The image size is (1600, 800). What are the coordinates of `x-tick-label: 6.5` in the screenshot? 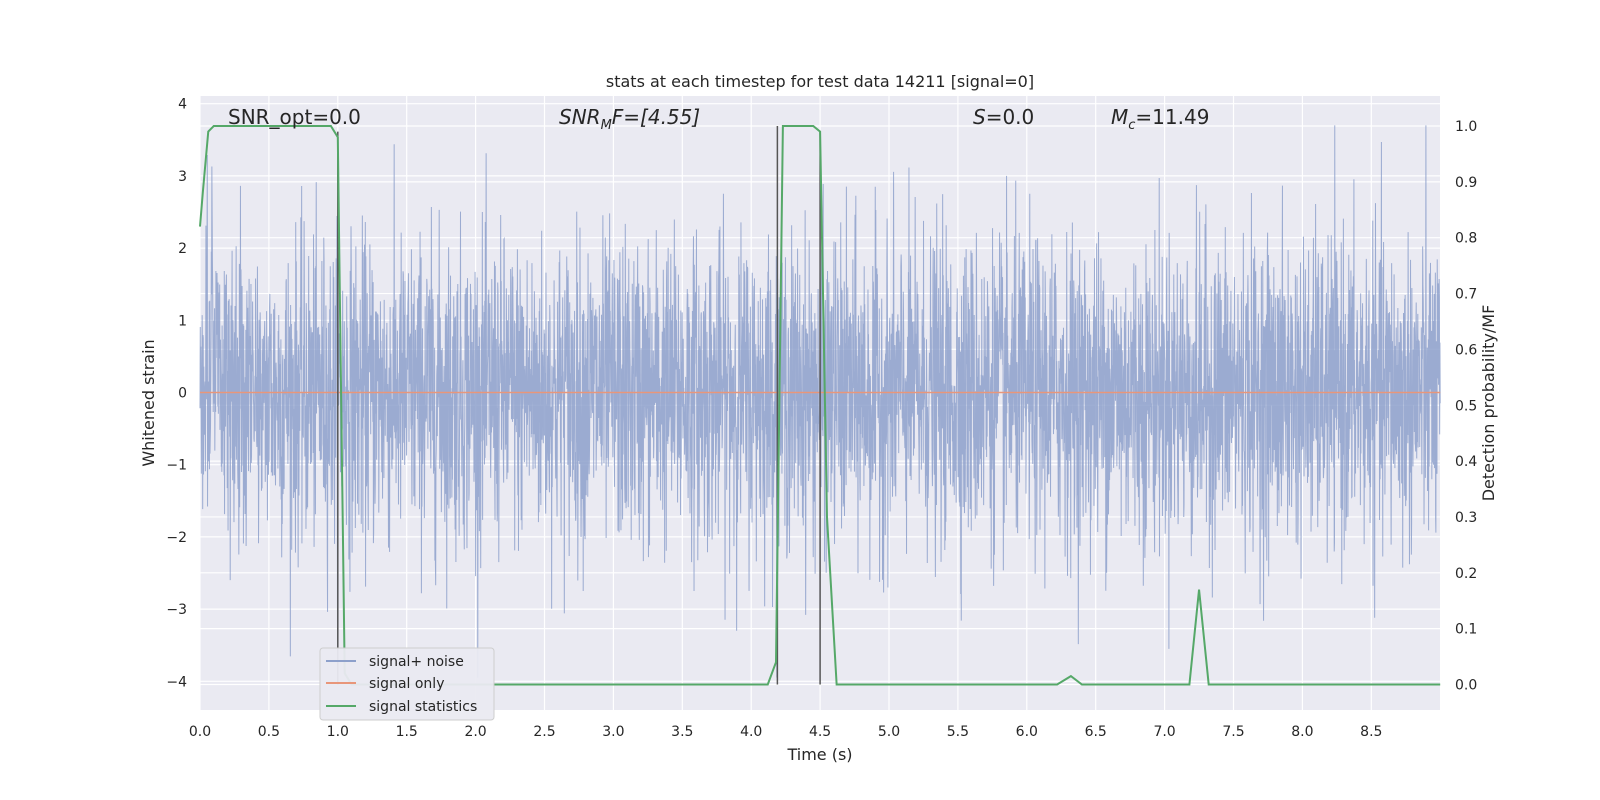 It's located at (1096, 732).